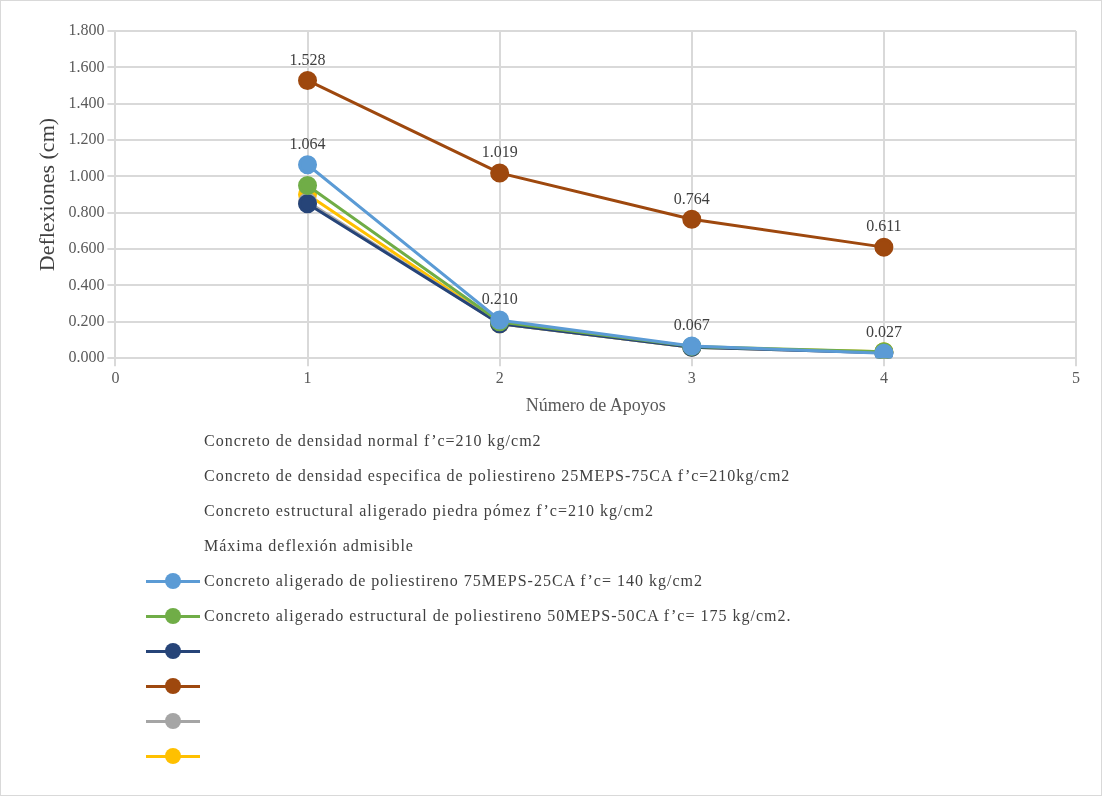  I want to click on y-tick-label: 1.600, so click(86, 66).